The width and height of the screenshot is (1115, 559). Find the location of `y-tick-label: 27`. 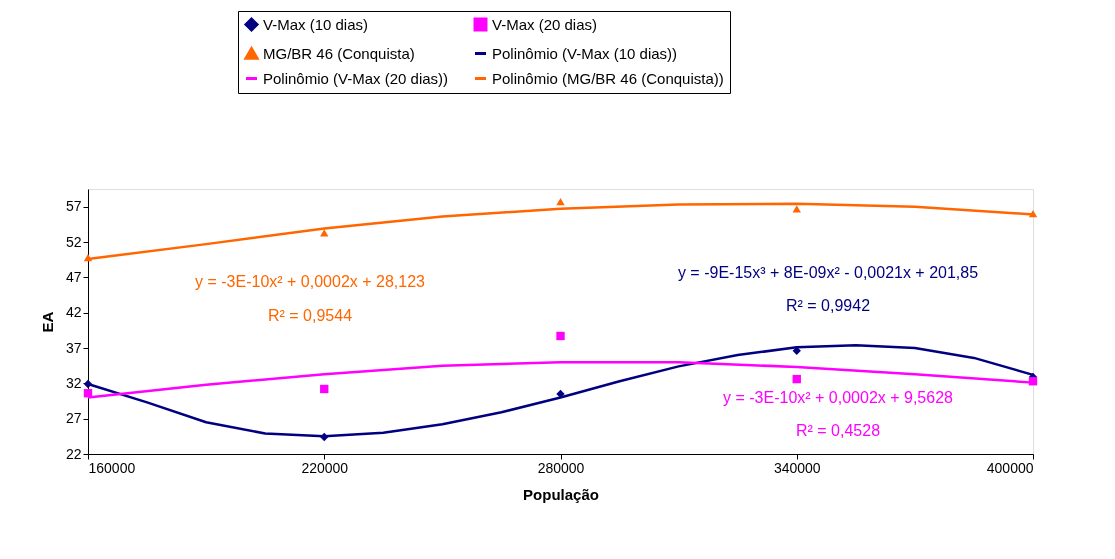

y-tick-label: 27 is located at coordinates (73, 418).